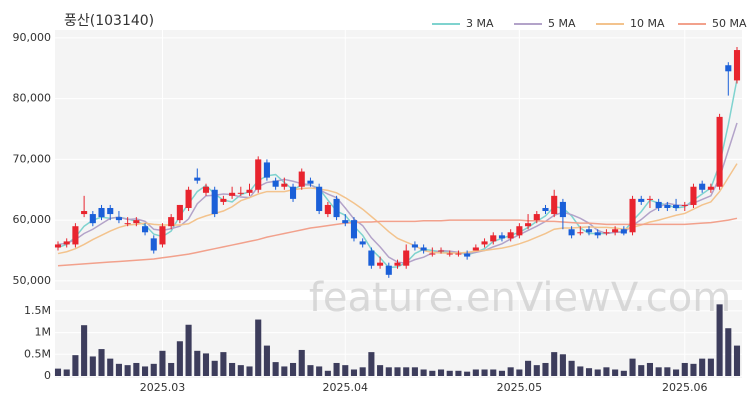  I want to click on chart-title: 풍산(103140), so click(109, 21).